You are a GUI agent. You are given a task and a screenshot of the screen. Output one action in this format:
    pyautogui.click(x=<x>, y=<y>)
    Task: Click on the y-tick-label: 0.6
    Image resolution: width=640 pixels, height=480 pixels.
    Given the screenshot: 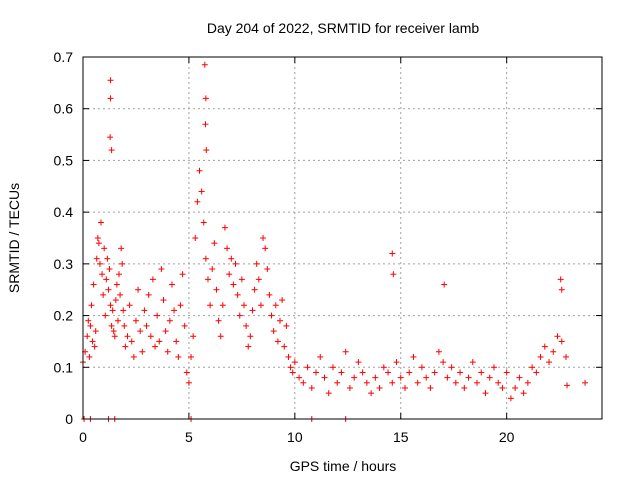 What is the action you would take?
    pyautogui.click(x=64, y=109)
    